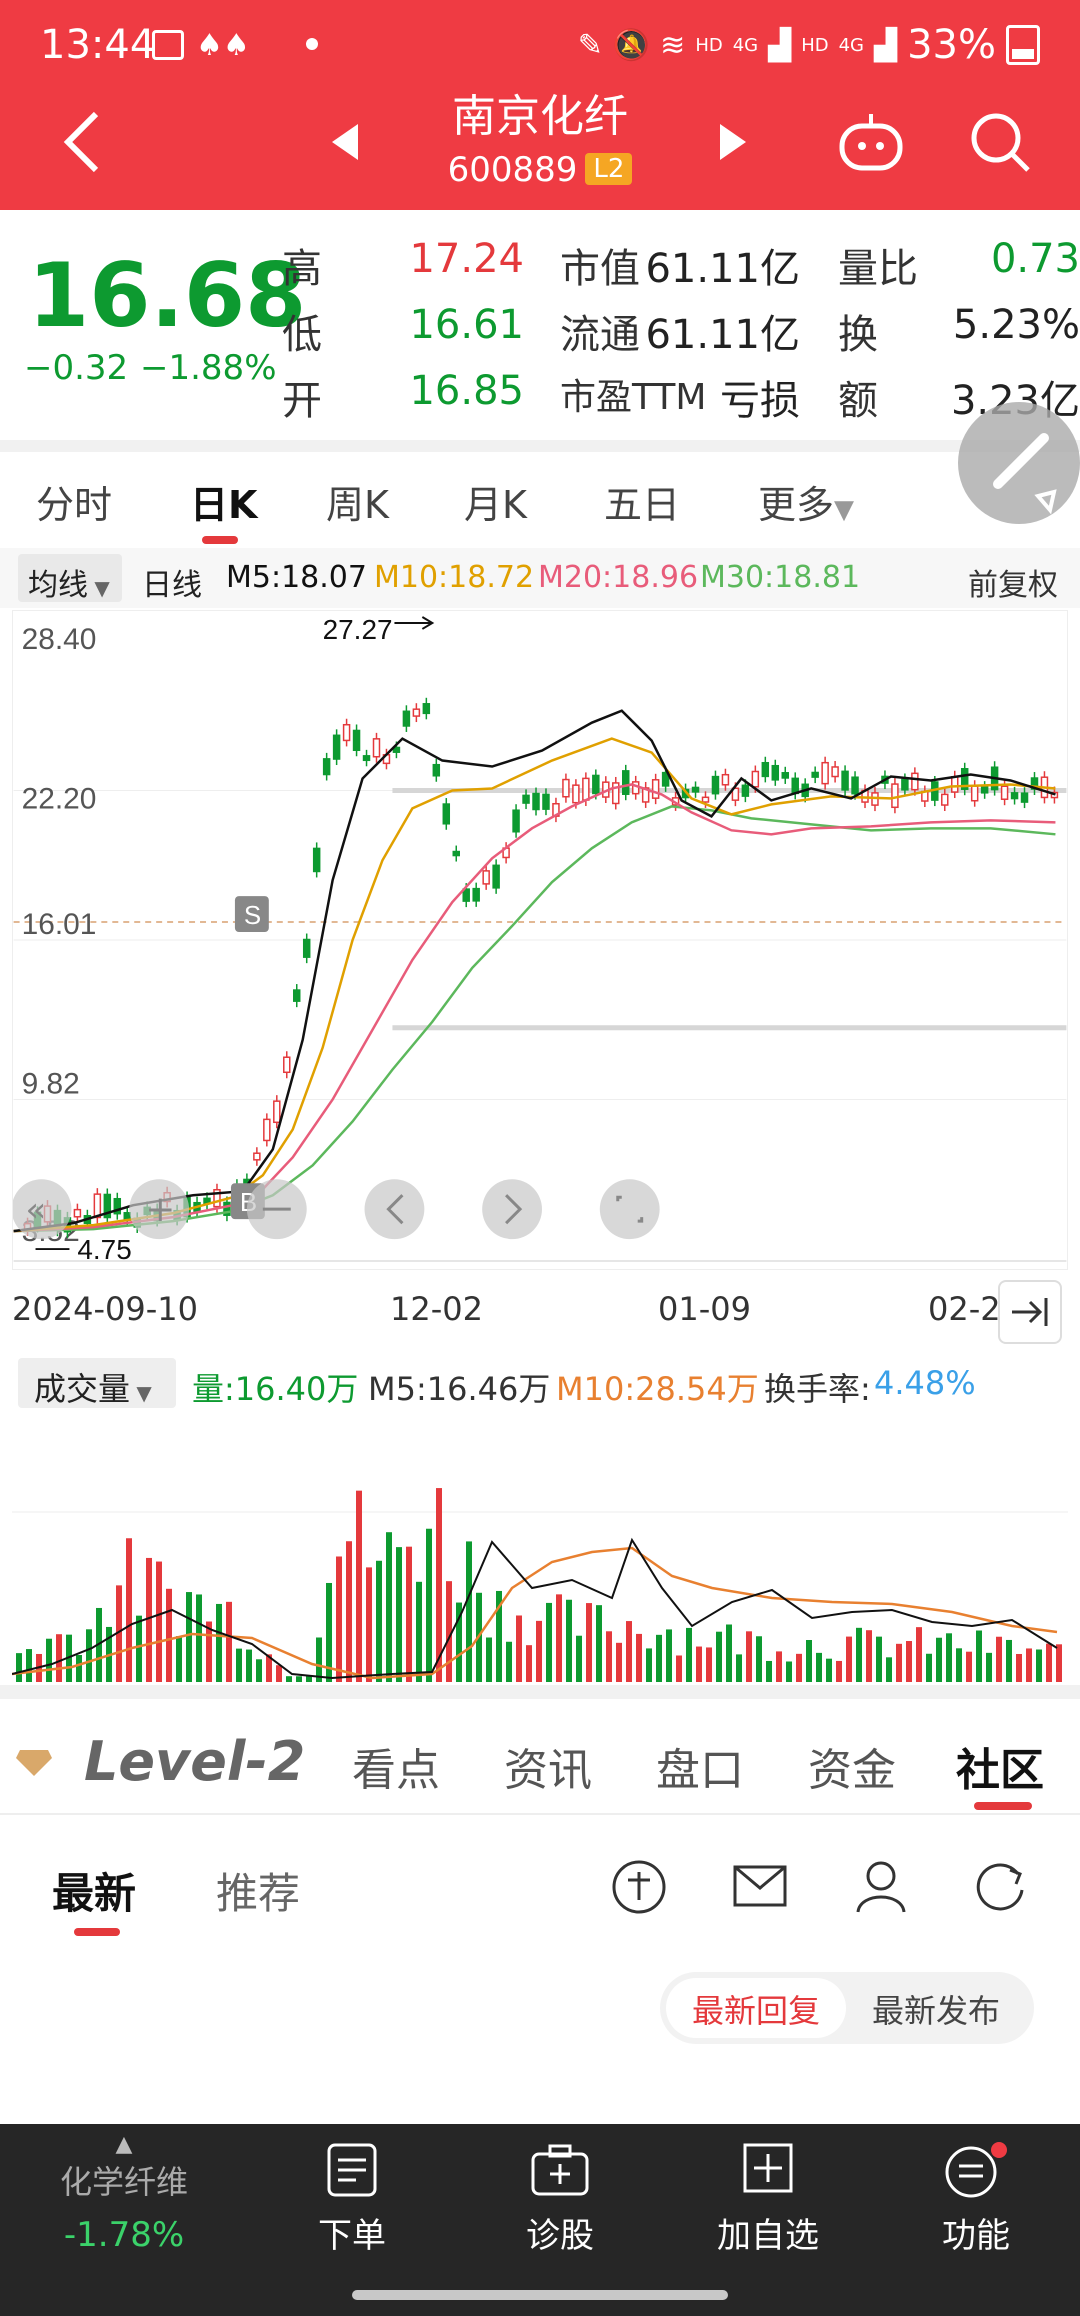  Describe the element at coordinates (454, 577) in the screenshot. I see `ma10-value: M10:18.72` at that location.